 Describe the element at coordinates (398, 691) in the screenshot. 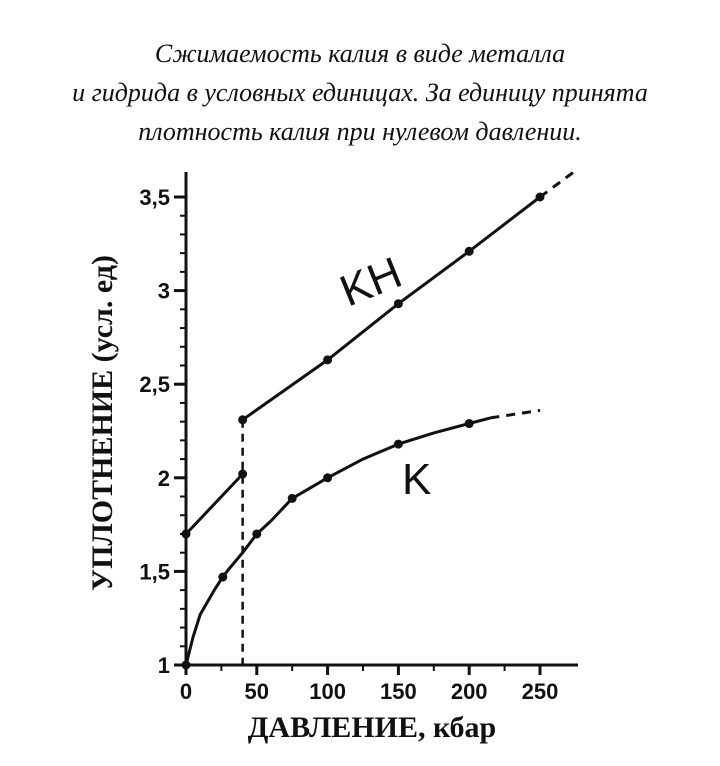

I see `x-tick-label: 150` at that location.